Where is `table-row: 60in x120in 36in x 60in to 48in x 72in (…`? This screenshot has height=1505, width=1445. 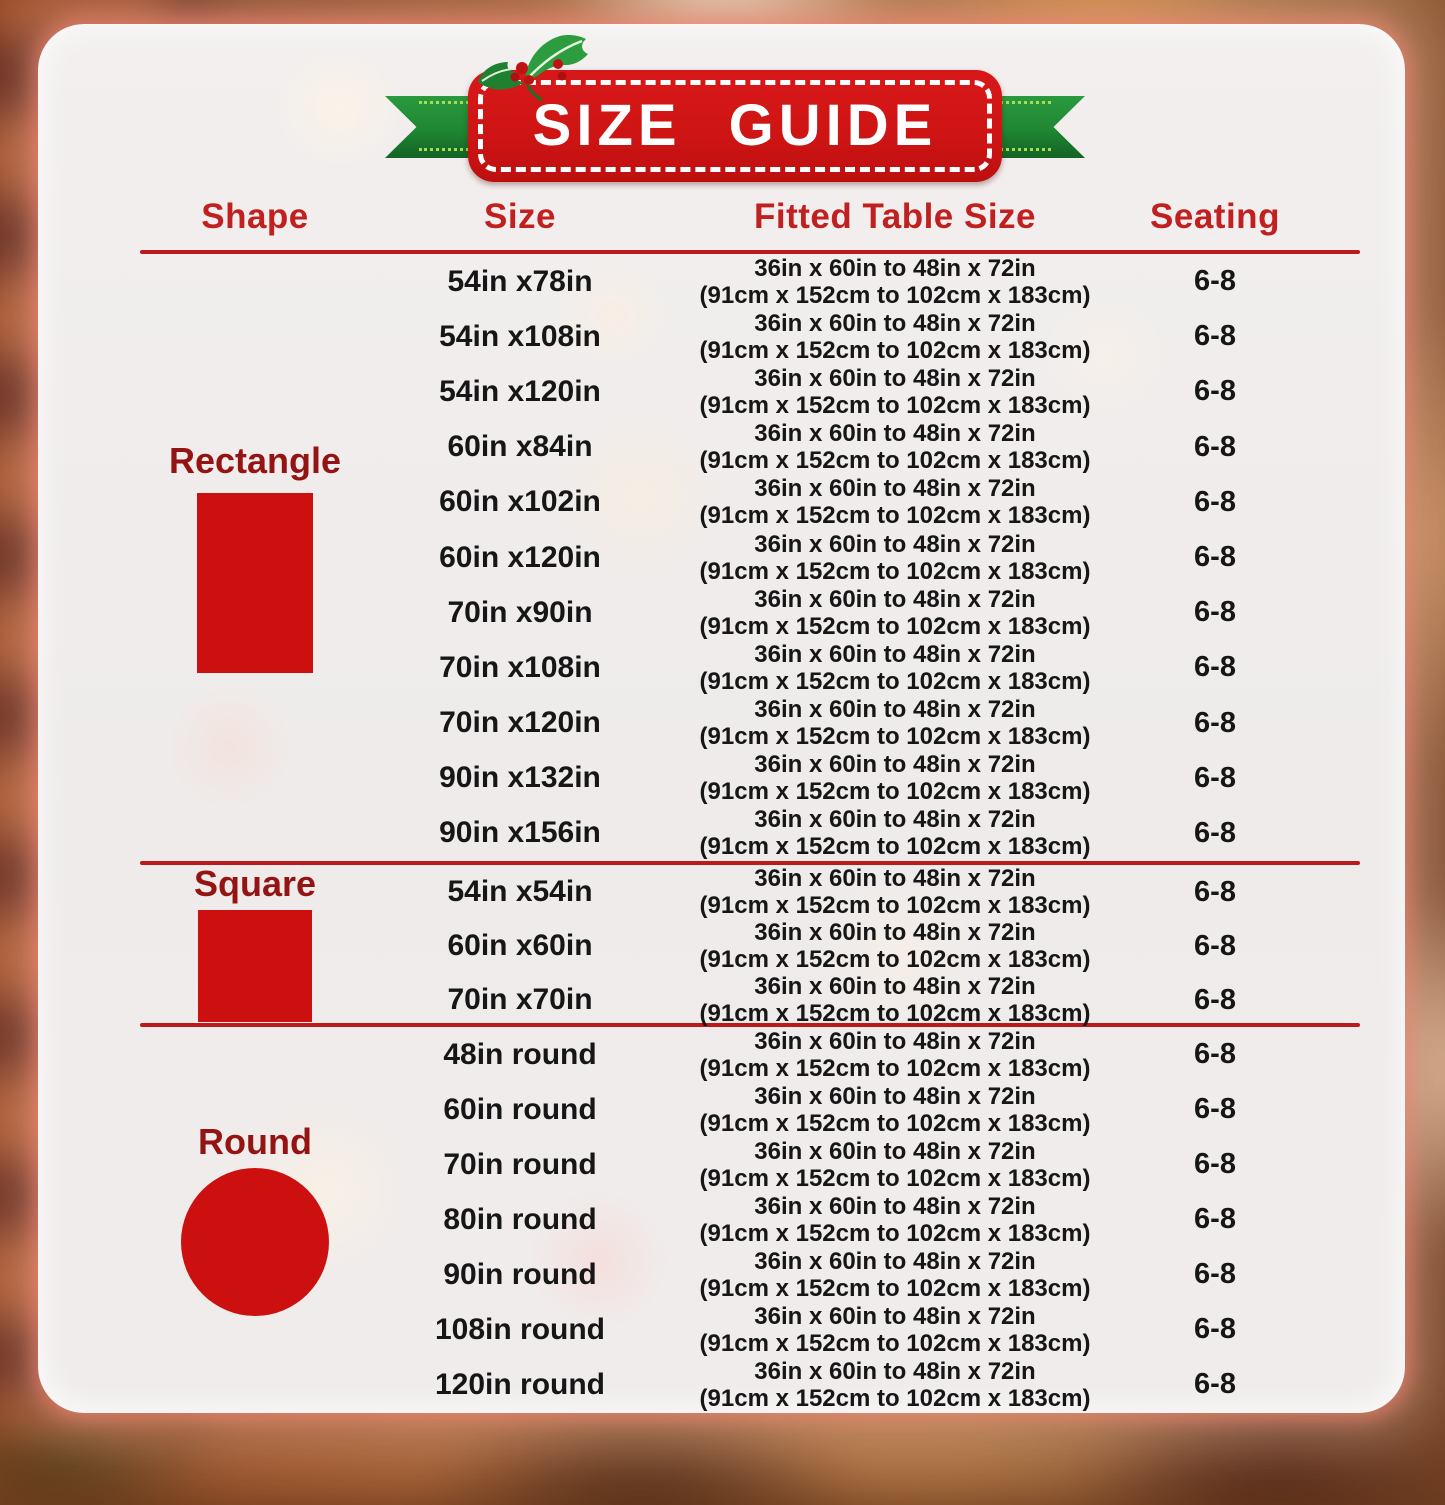
table-row: 60in x120in 36in x 60in to 48in x 72in (… is located at coordinates (865, 557).